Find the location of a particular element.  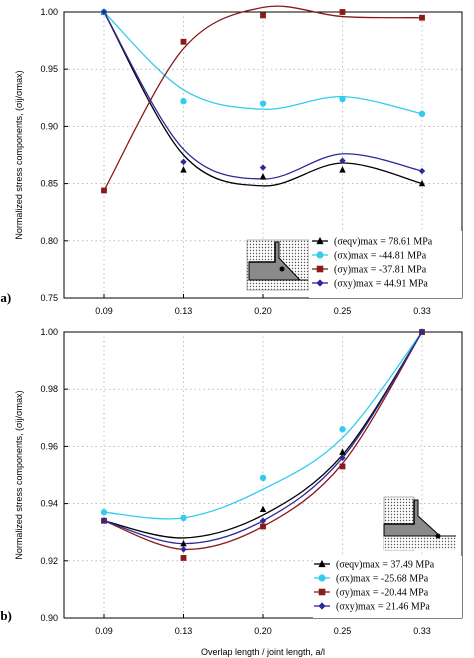

y-tick-label: 0.75 is located at coordinates (49, 298).